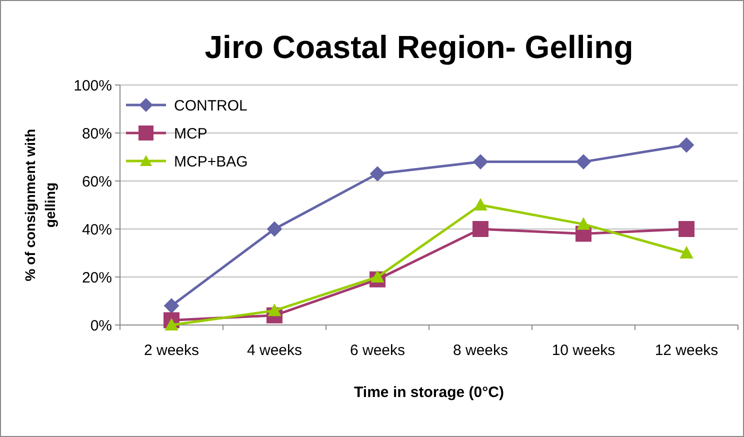 The image size is (744, 437). Describe the element at coordinates (686, 350) in the screenshot. I see `x-tick-label: 12 weeks` at that location.